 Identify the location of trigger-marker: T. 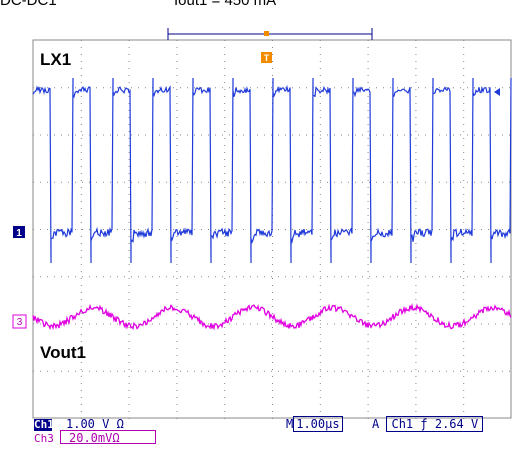
(266, 57).